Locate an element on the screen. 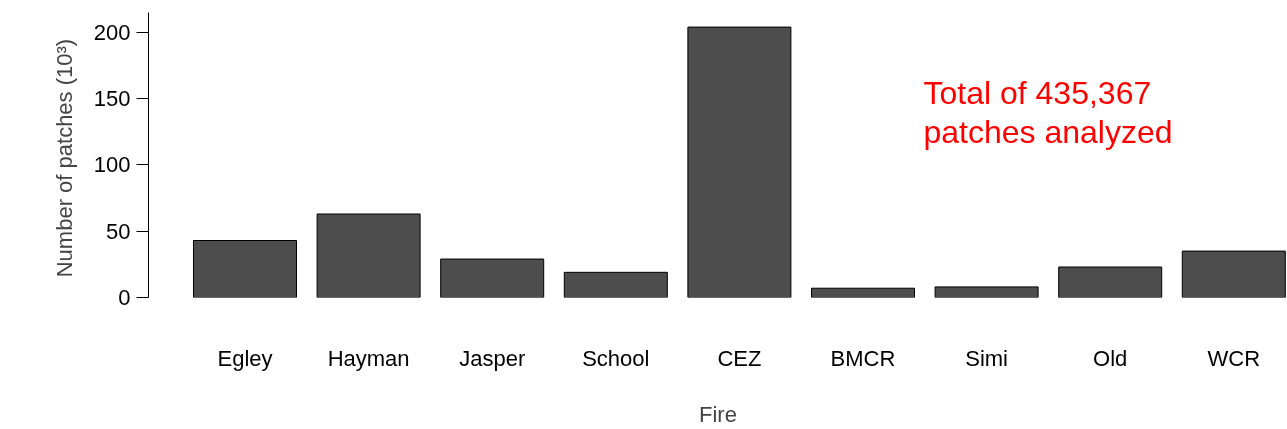  y-tick-label: 0 is located at coordinates (124, 297).